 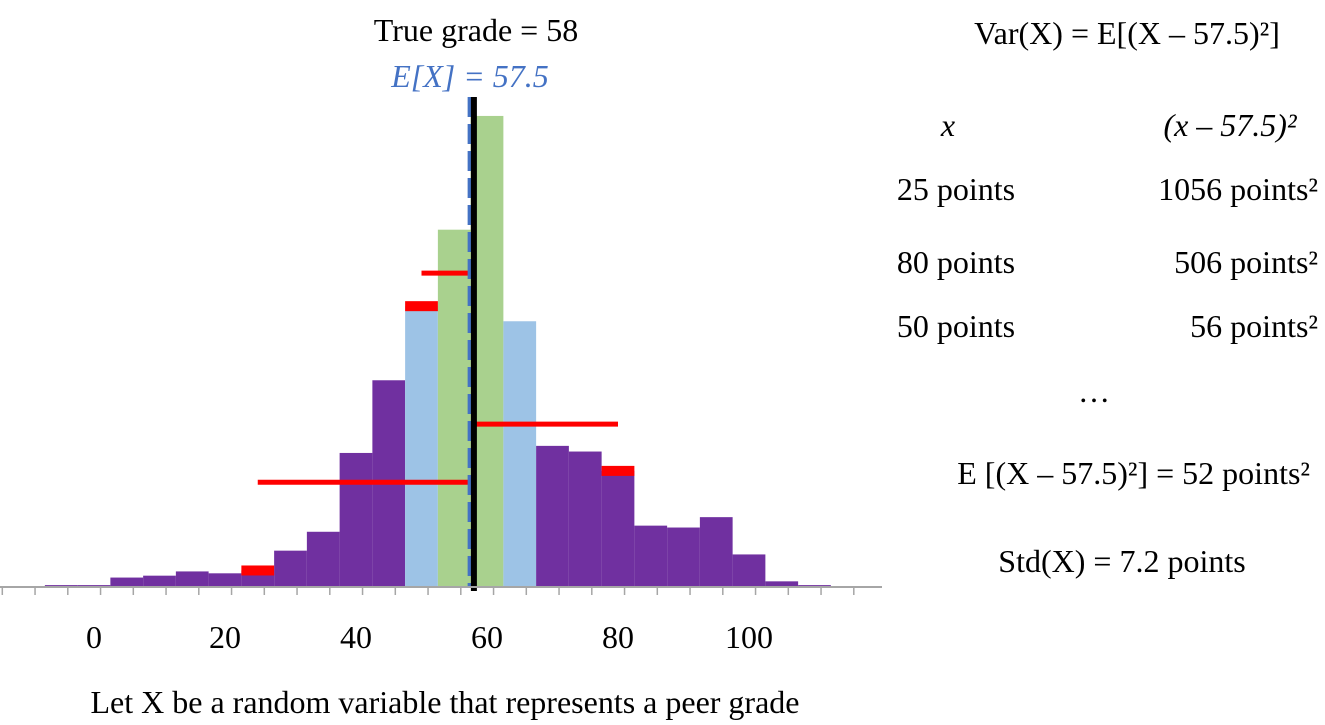 What do you see at coordinates (956, 326) in the screenshot?
I see `row-3-x: 50 points` at bounding box center [956, 326].